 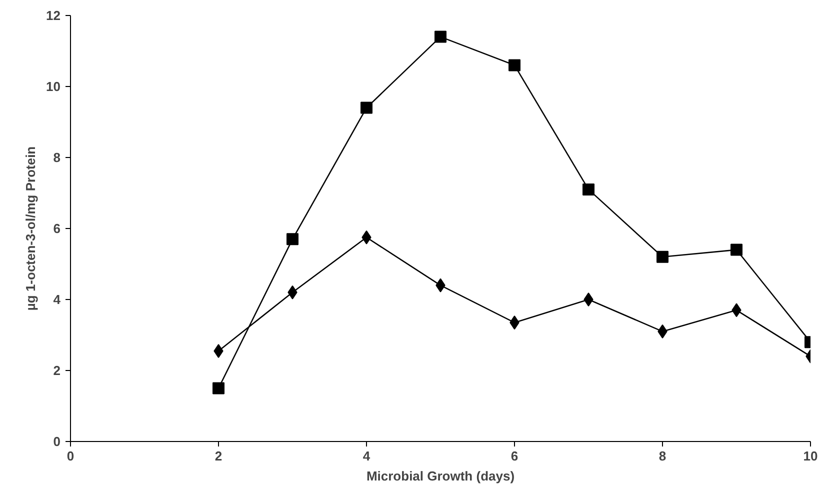 I want to click on y-tick-label: 2, so click(x=57, y=370).